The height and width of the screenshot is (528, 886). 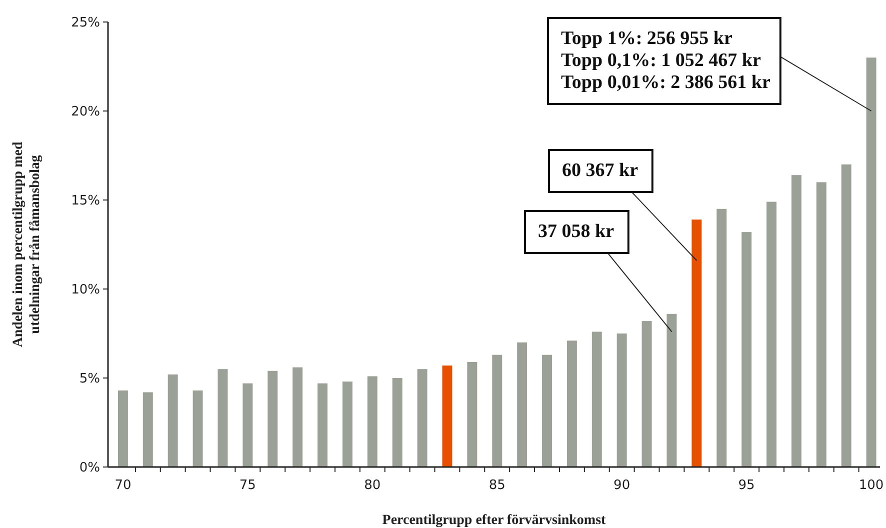 I want to click on y-tick-label: 10%, so click(x=85, y=290).